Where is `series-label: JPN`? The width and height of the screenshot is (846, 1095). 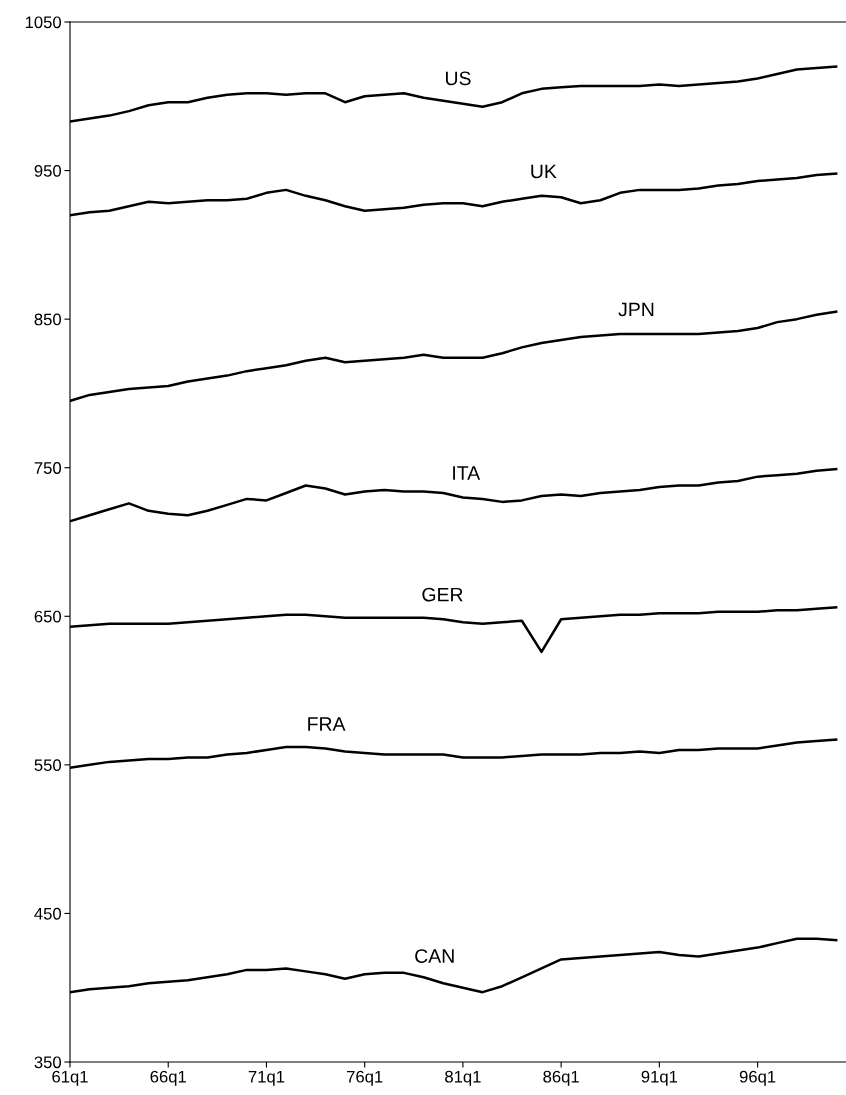
series-label: JPN is located at coordinates (636, 309).